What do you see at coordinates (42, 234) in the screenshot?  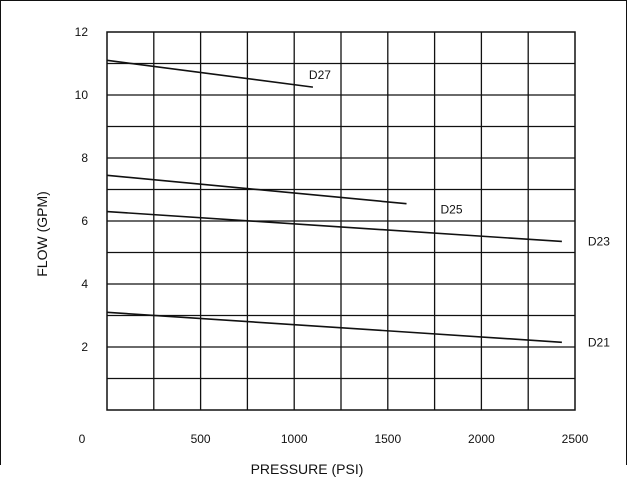 I see `y-axis-title: FLOW (GPM)` at bounding box center [42, 234].